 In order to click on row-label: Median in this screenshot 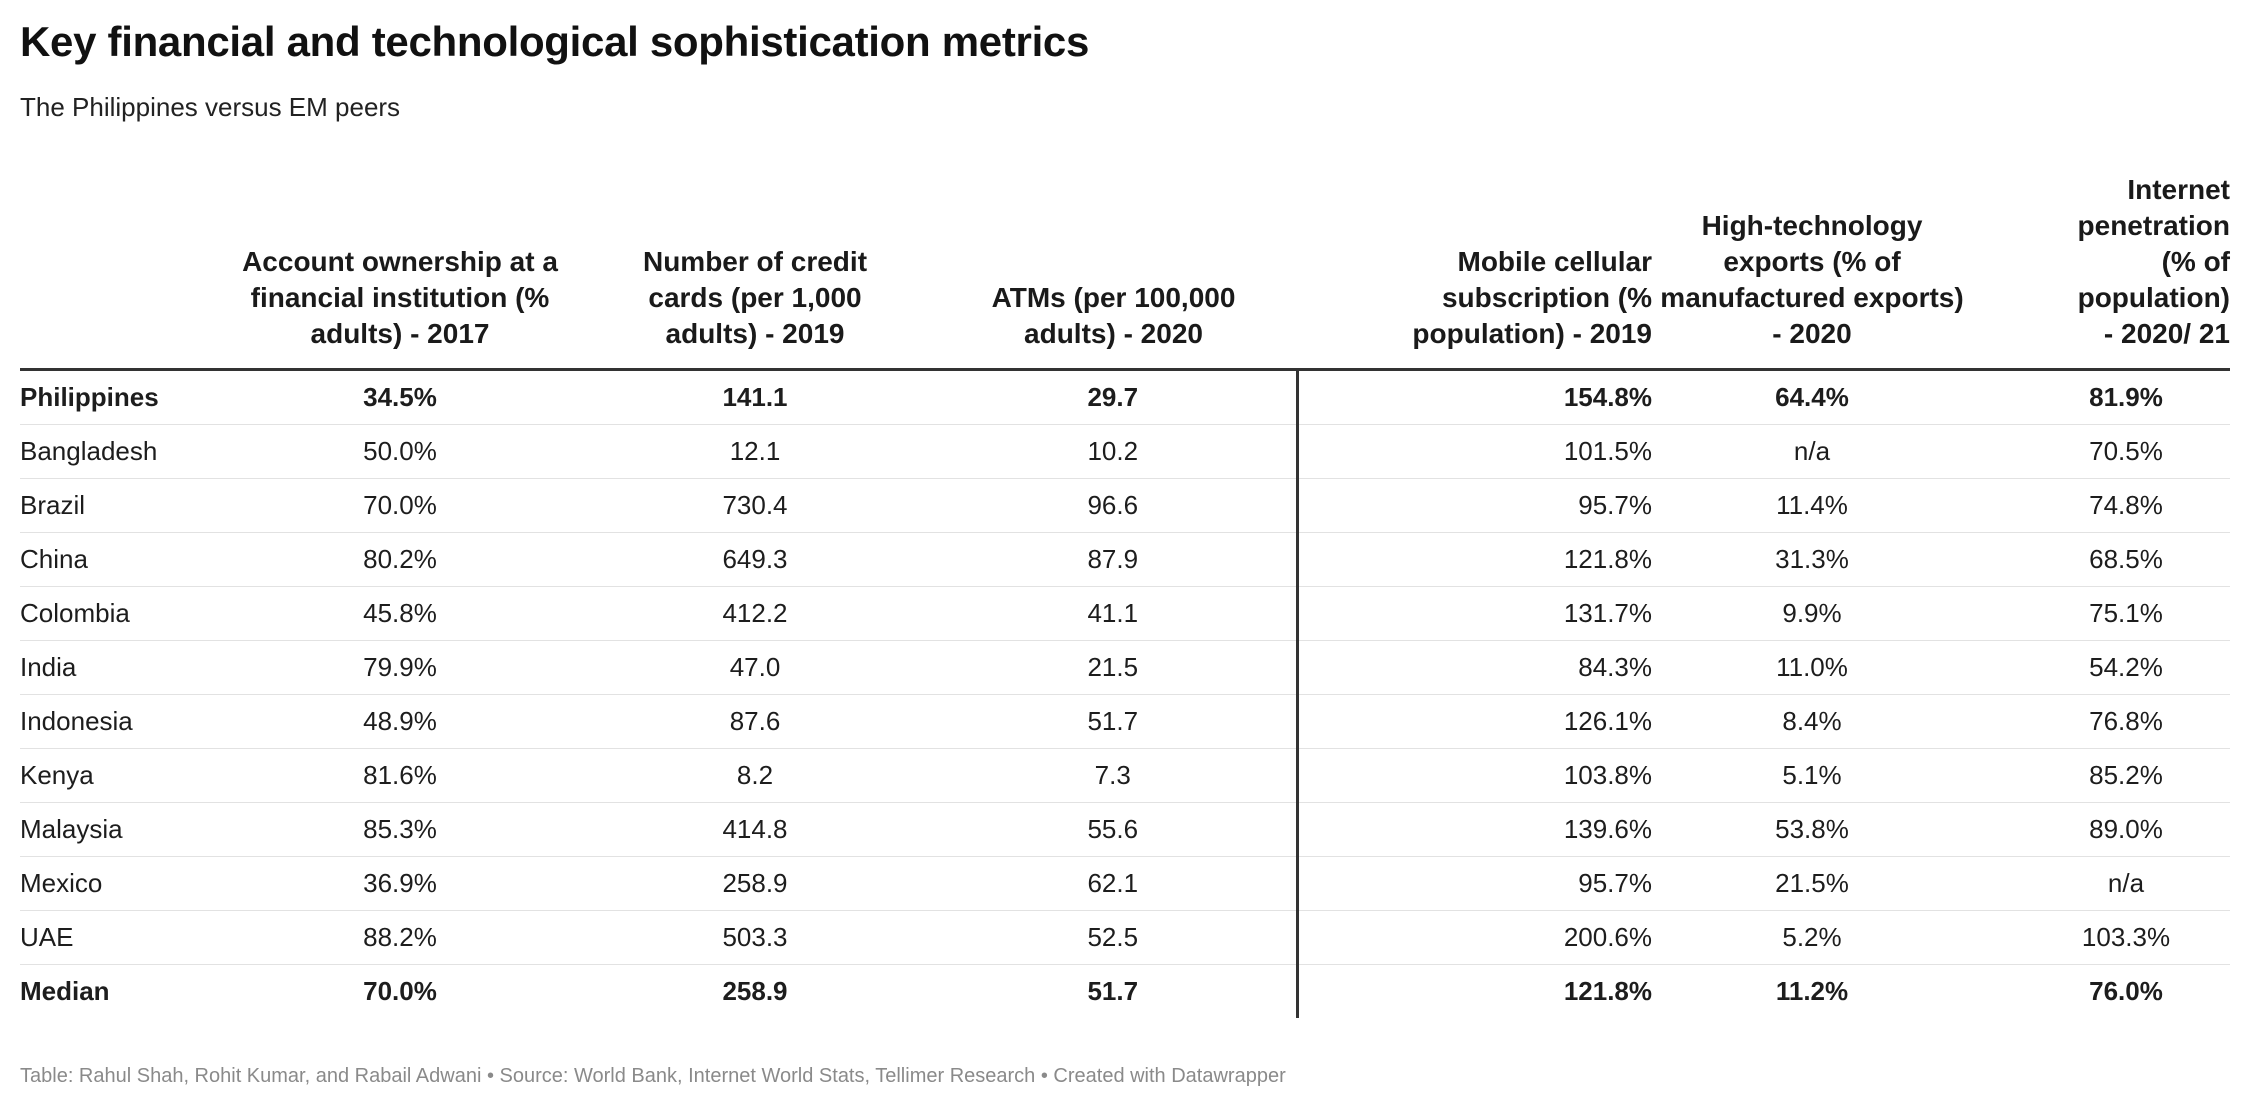, I will do `click(65, 991)`.